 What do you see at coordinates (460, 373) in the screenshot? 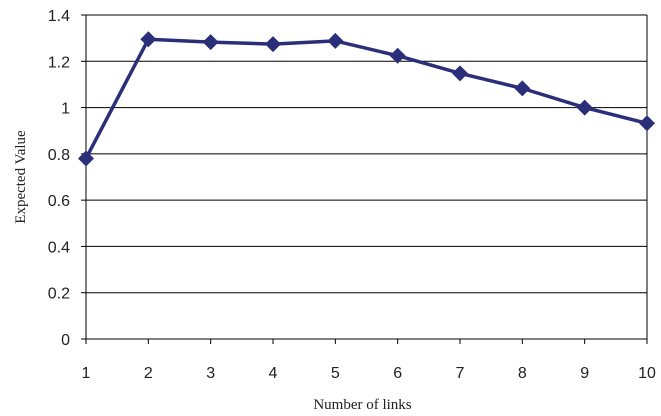
I see `x-tick-label-6: 7` at bounding box center [460, 373].